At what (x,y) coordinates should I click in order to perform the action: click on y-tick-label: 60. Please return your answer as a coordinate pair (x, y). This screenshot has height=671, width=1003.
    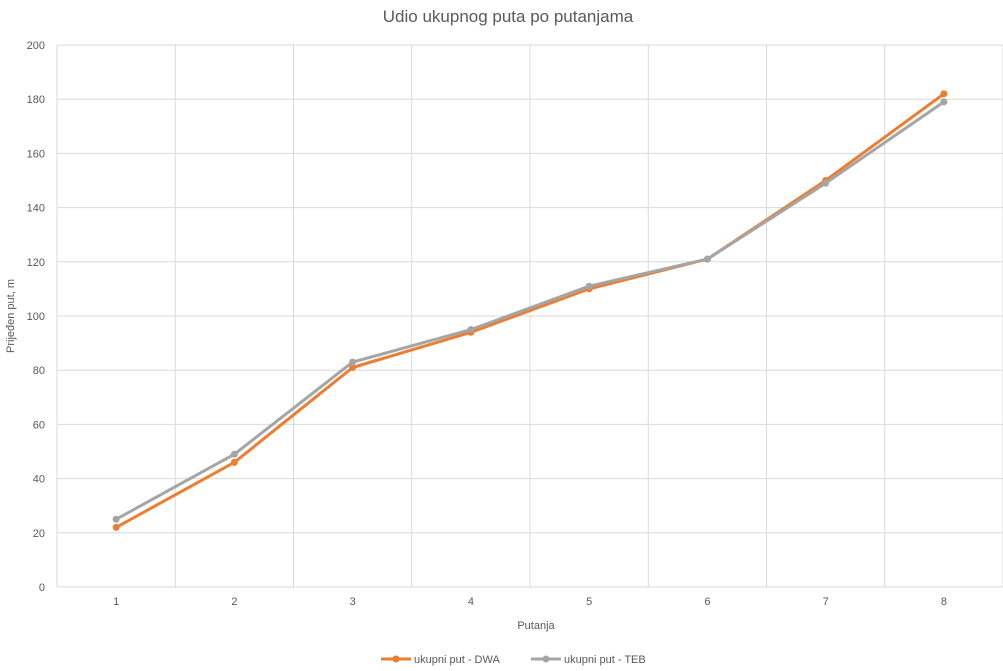
    Looking at the image, I should click on (39, 425).